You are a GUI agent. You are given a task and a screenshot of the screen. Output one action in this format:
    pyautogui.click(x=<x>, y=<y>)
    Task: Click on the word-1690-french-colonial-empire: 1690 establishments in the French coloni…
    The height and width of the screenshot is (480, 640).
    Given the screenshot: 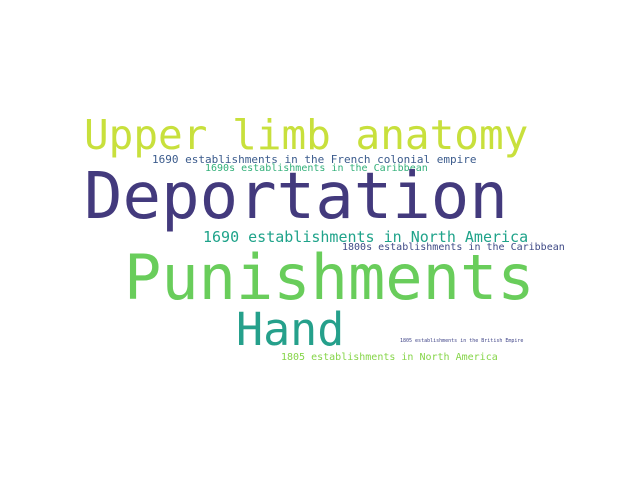 What is the action you would take?
    pyautogui.click(x=314, y=159)
    